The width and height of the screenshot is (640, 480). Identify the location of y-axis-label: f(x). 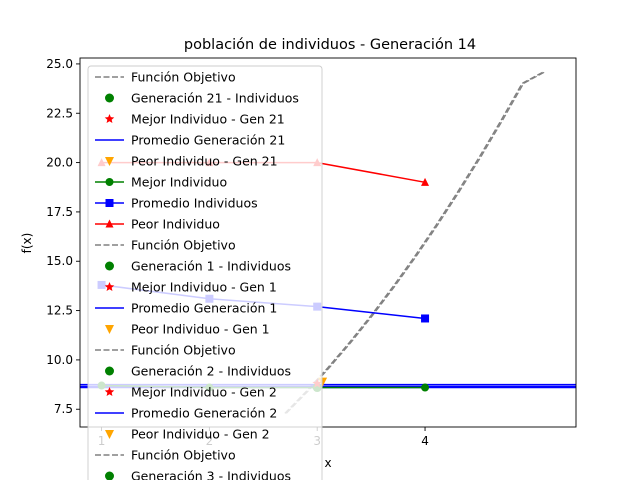
(27, 243).